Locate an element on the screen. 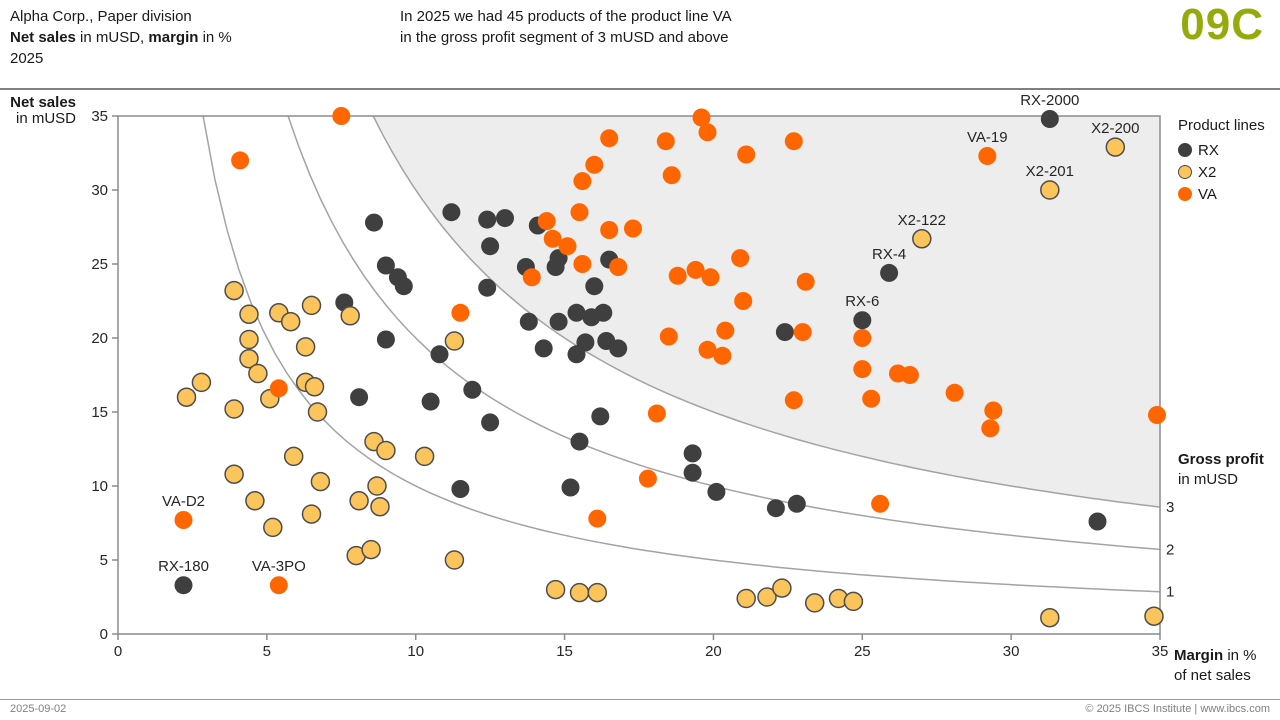 The width and height of the screenshot is (1280, 720). x-tick-label: 20 is located at coordinates (713, 651).